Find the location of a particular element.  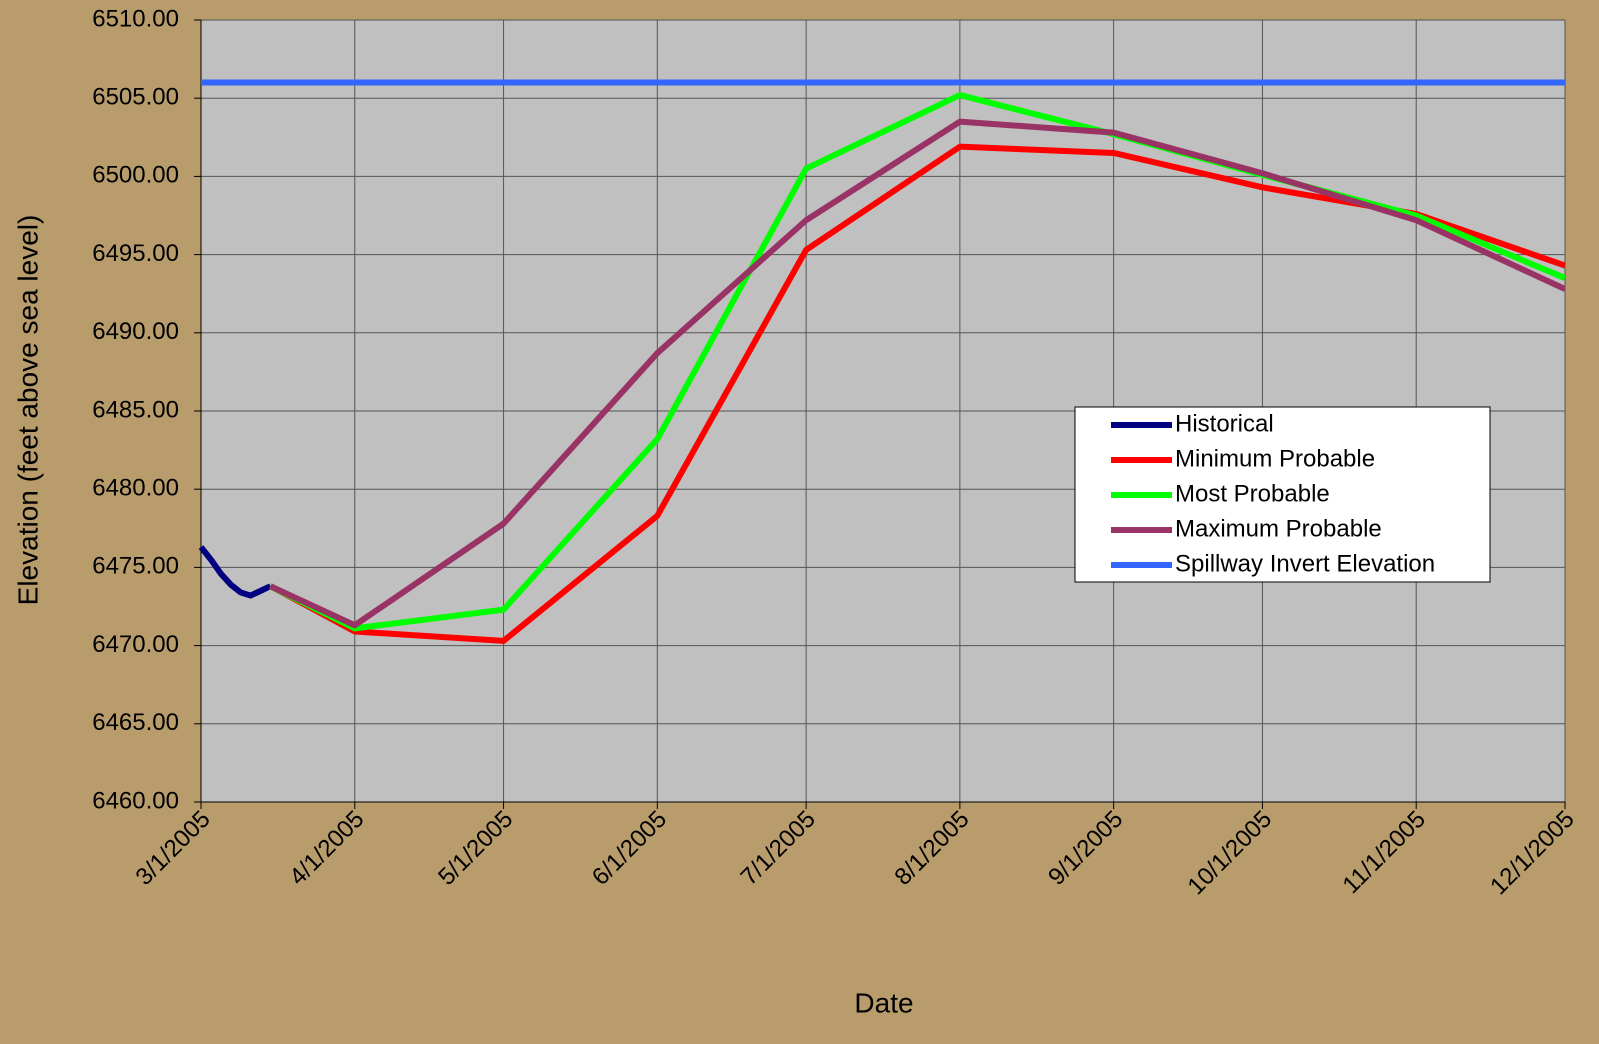

x-tick-label: 4/1/2005 is located at coordinates (326, 848).